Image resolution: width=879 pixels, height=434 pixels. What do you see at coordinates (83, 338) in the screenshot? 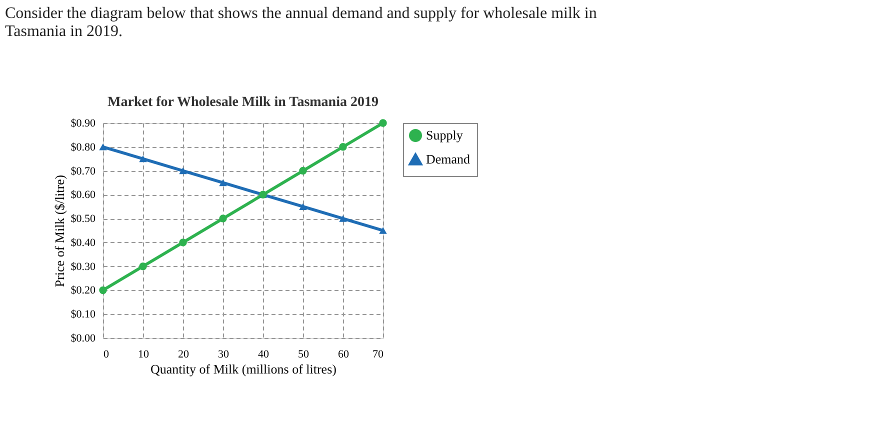
I see `y-tick-label: $0.00` at bounding box center [83, 338].